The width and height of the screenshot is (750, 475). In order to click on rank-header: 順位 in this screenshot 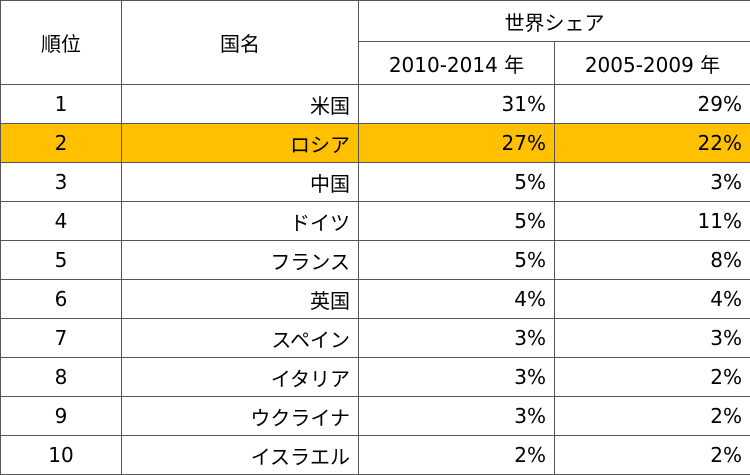, I will do `click(61, 43)`.